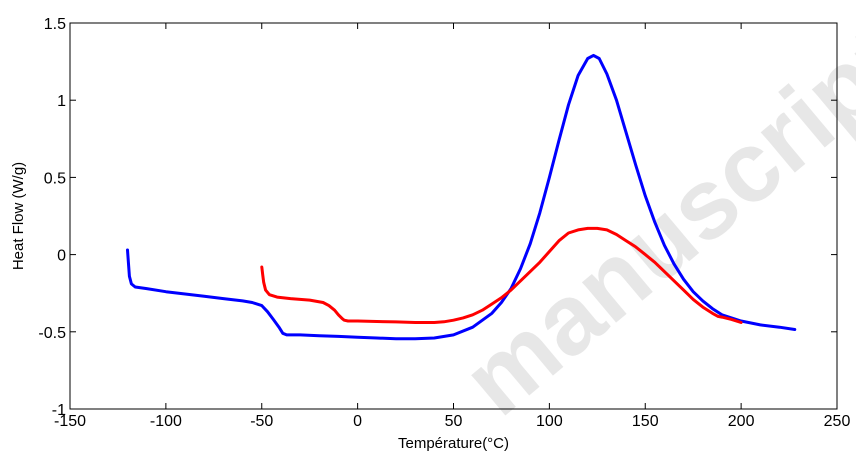 Image resolution: width=856 pixels, height=455 pixels. I want to click on x-axis-label: Température(°C), so click(453, 443).